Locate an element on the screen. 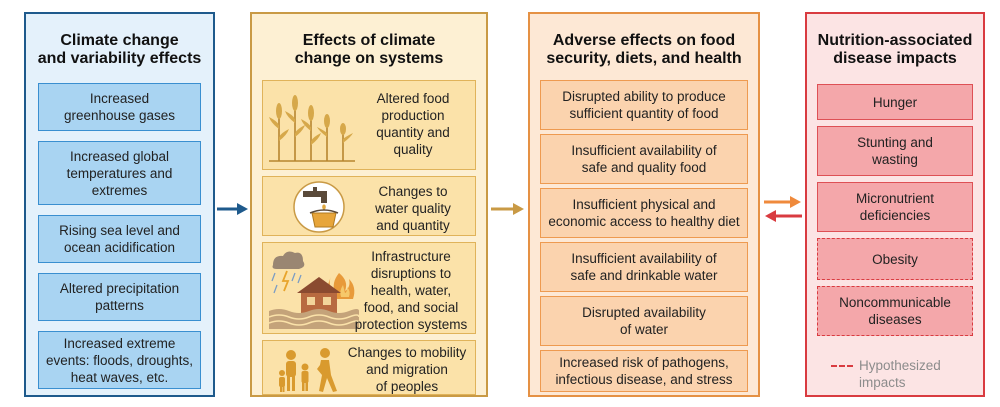 The height and width of the screenshot is (407, 1000). disease-item-micronutrient: Micronutrient deficiencies is located at coordinates (895, 207).